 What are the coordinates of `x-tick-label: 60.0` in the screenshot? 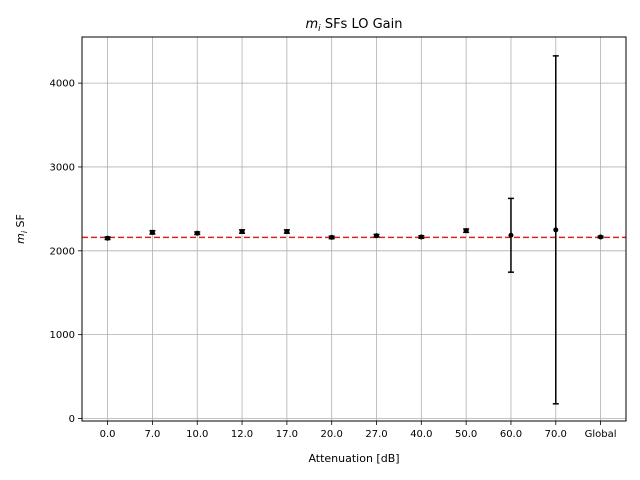 It's located at (511, 434).